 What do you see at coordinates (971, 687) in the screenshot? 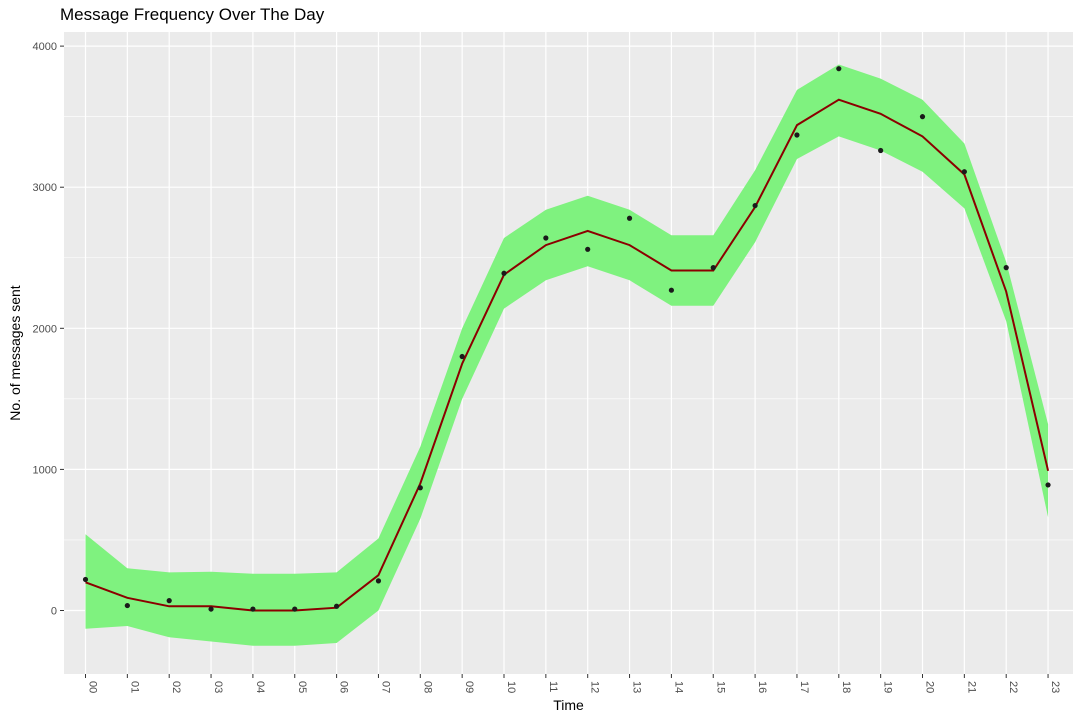
I see `x-tick-label: 21` at bounding box center [971, 687].